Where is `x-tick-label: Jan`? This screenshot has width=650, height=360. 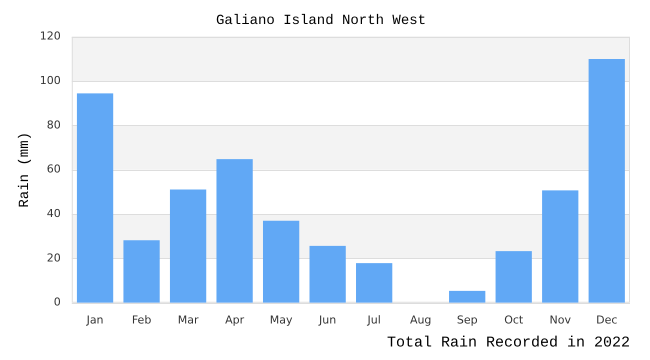
x-tick-label: Jan is located at coordinates (95, 319).